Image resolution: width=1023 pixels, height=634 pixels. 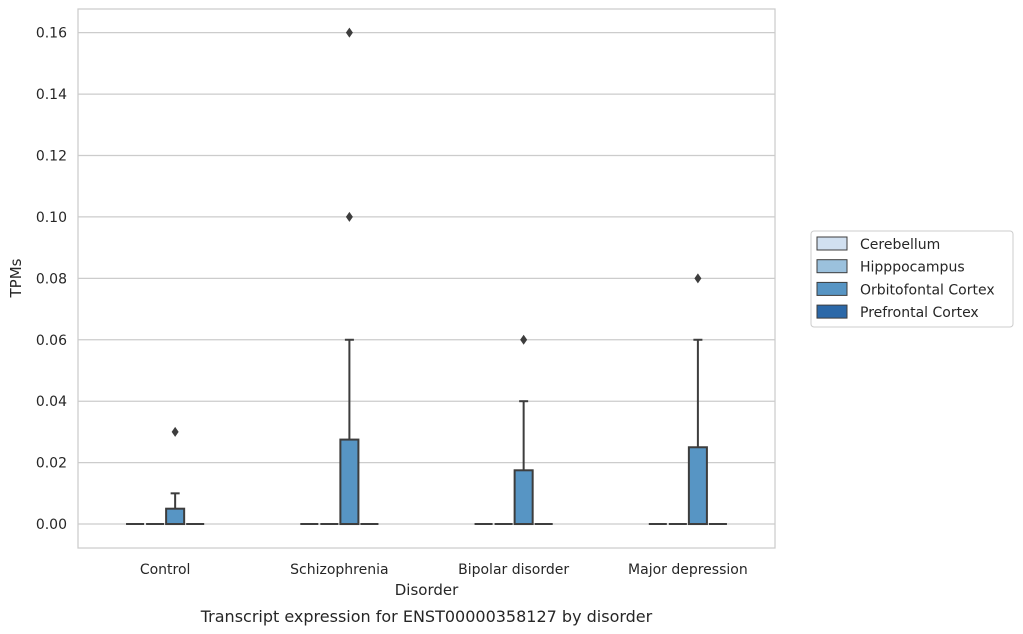 What do you see at coordinates (912, 268) in the screenshot?
I see `legend-label: Hipppocampus` at bounding box center [912, 268].